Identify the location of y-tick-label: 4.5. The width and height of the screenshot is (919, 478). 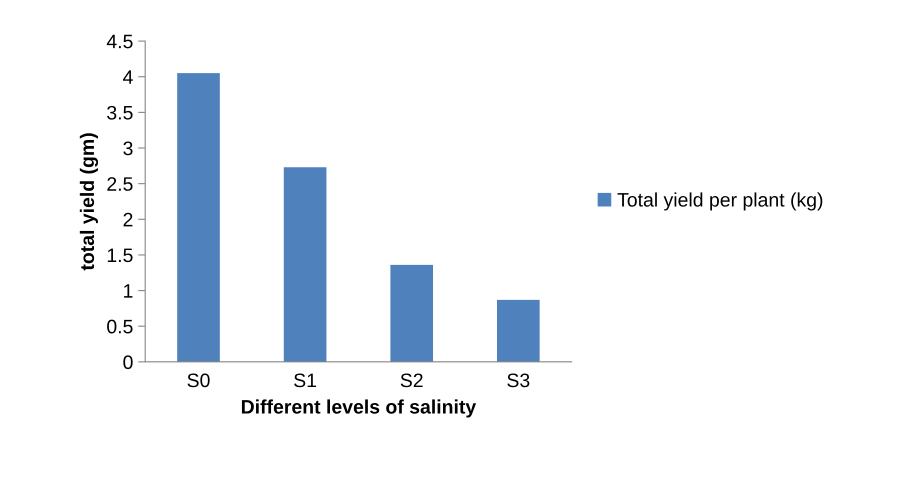
(119, 41).